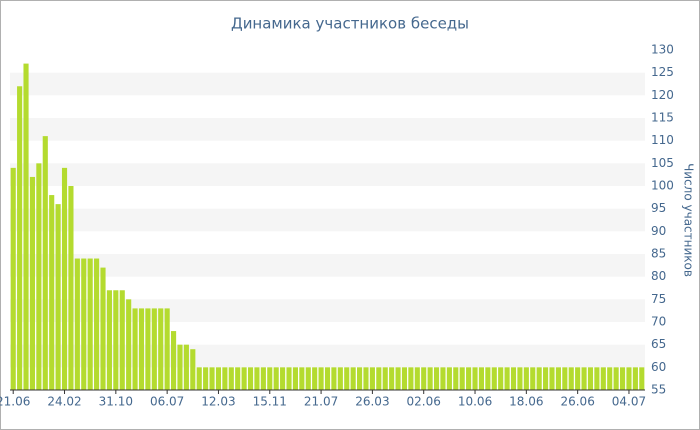  I want to click on x-tick-label: 26.03, so click(372, 402).